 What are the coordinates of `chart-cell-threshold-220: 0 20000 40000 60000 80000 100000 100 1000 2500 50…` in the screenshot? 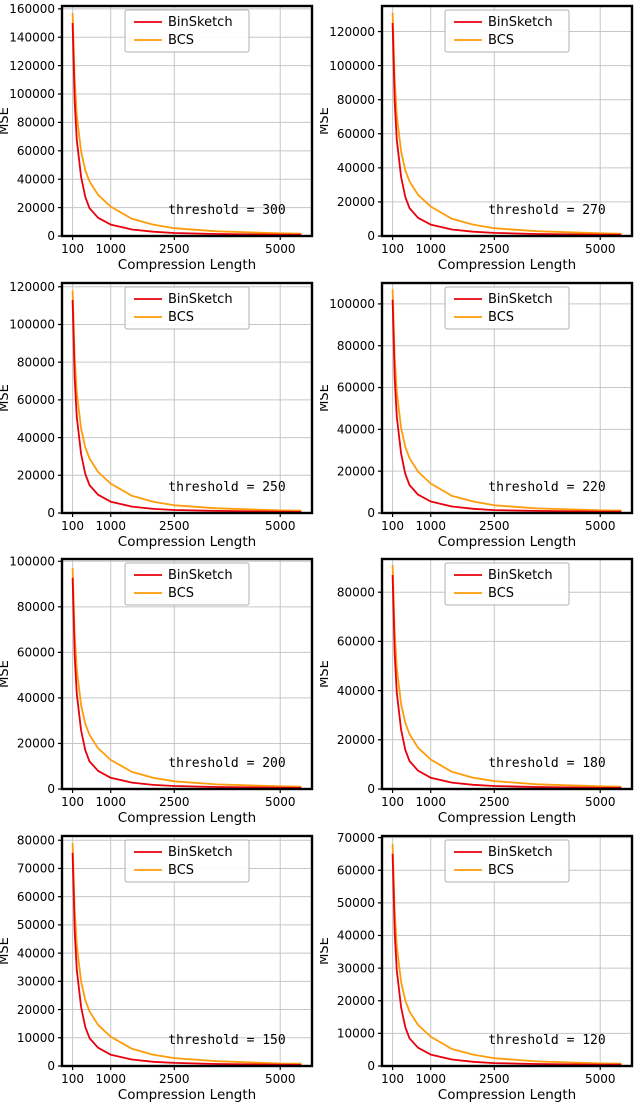 It's located at (480, 415).